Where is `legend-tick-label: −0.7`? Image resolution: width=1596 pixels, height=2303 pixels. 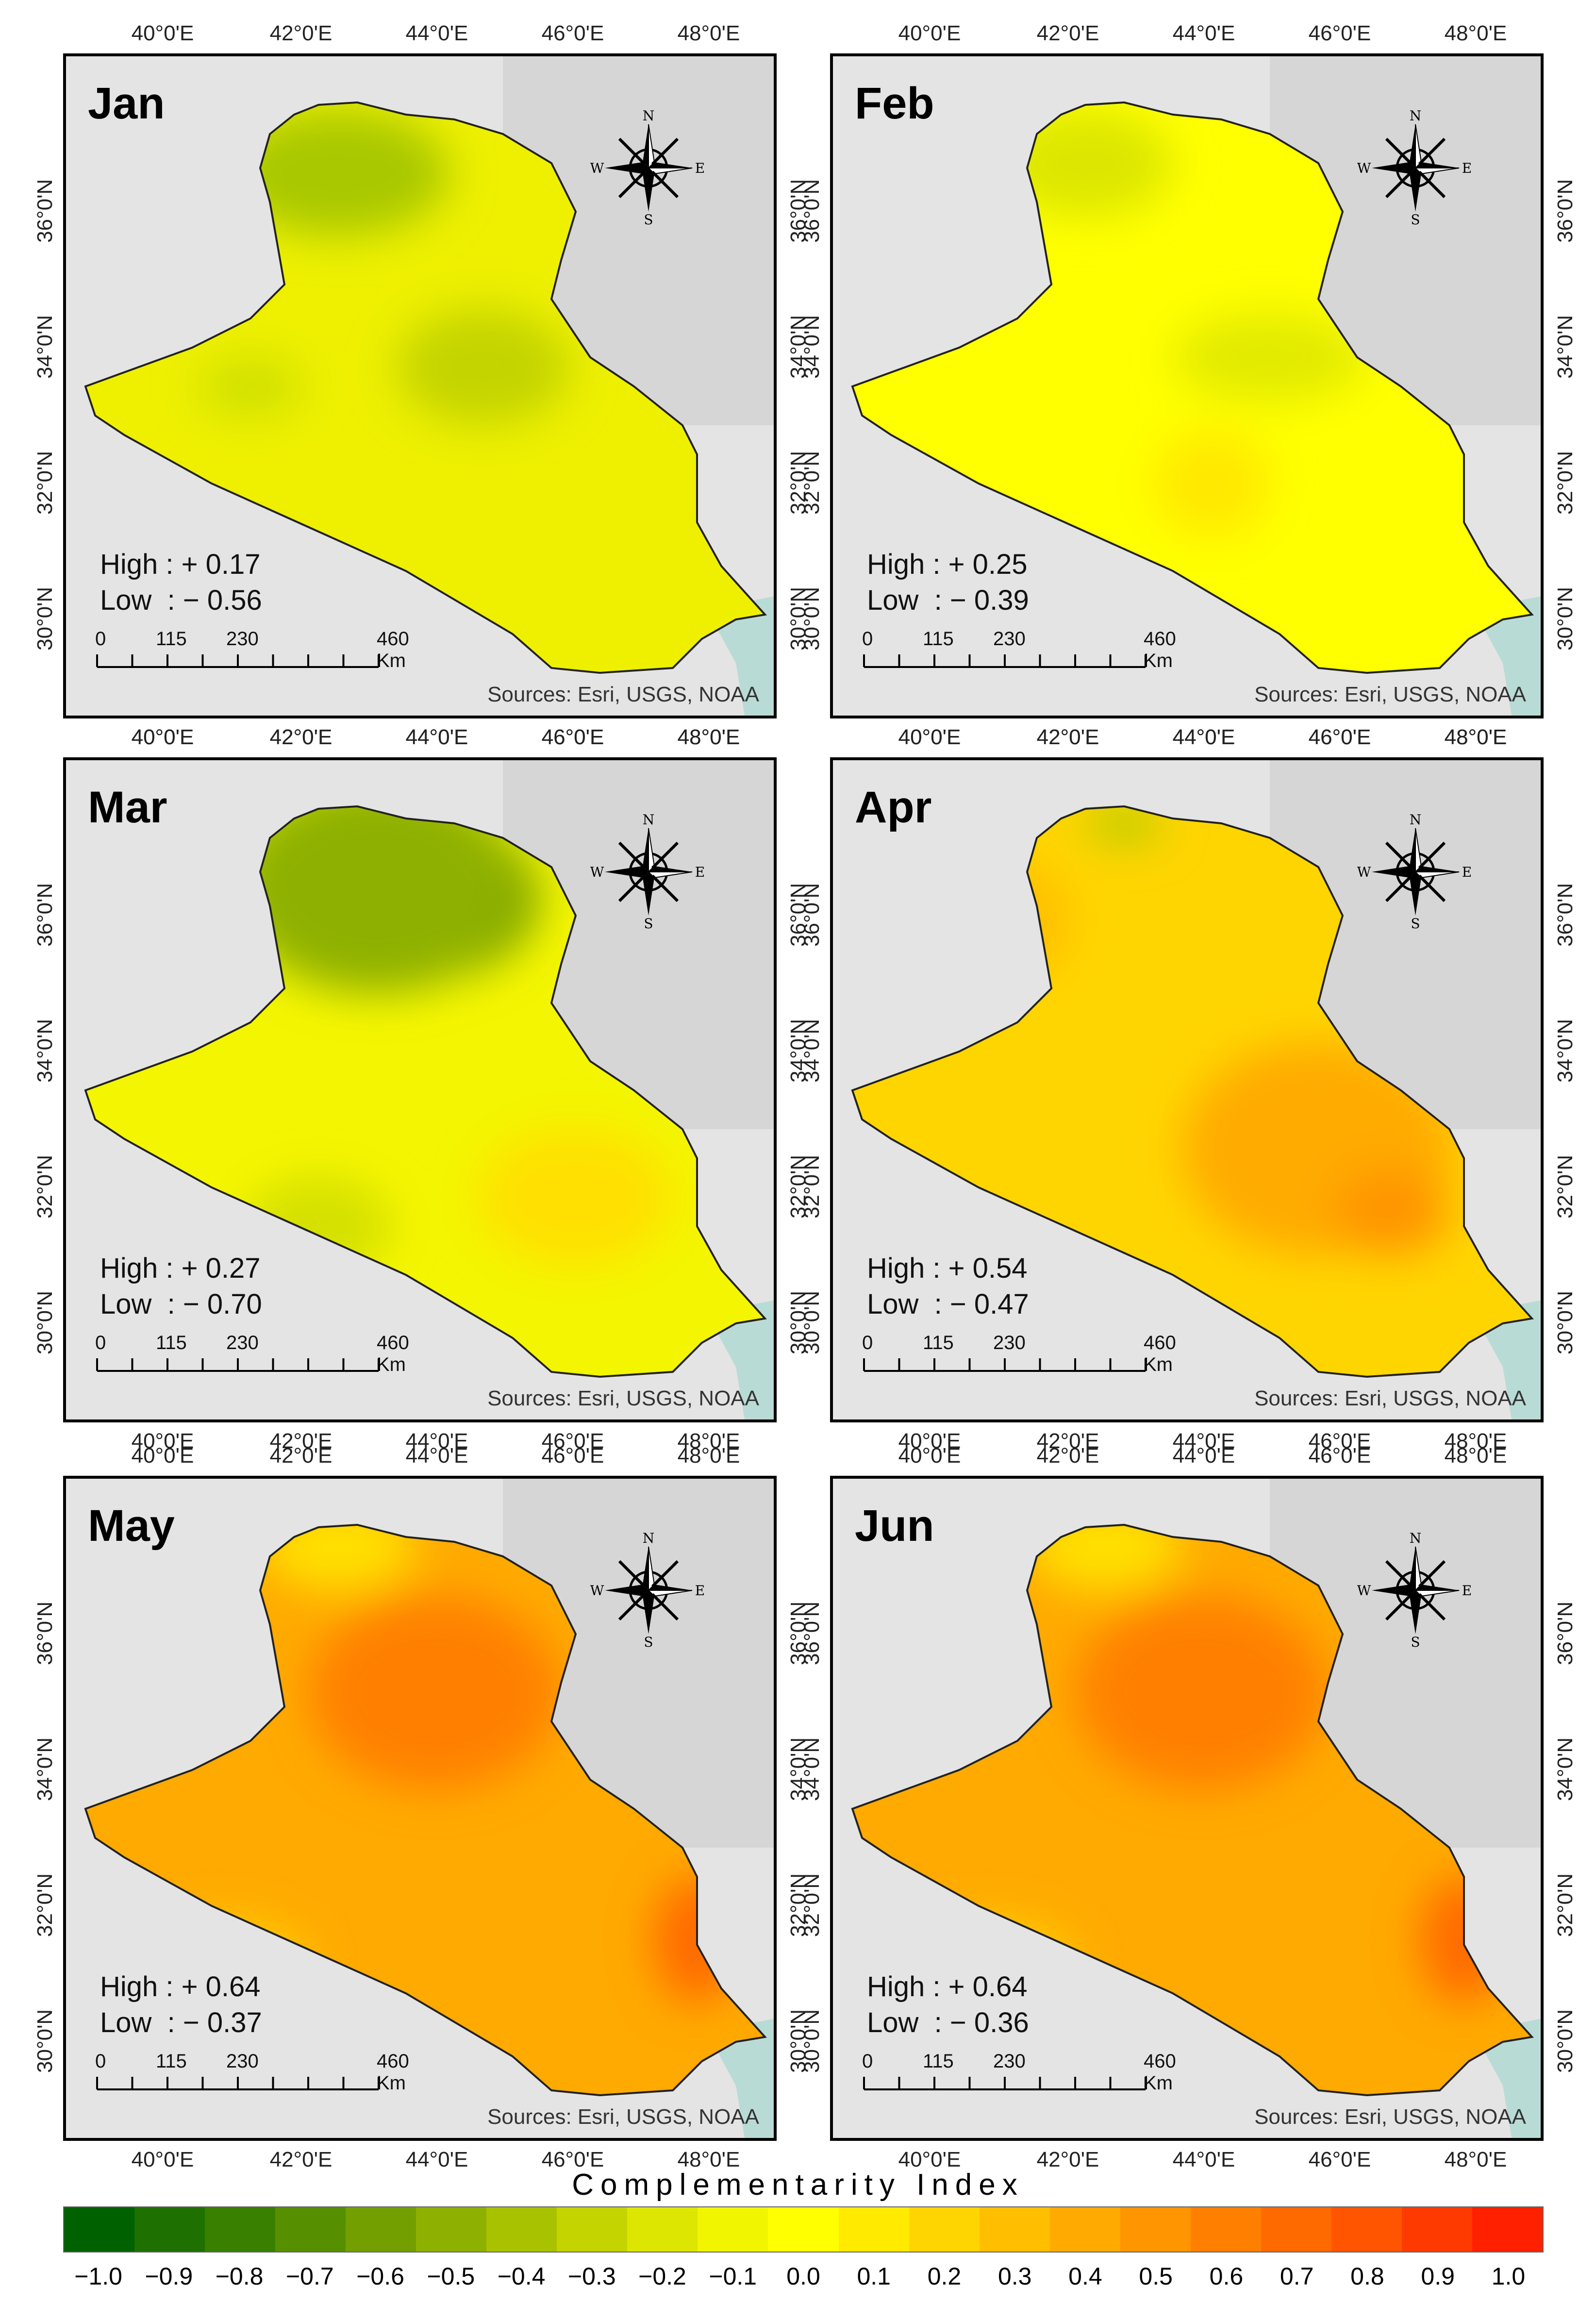 legend-tick-label: −0.7 is located at coordinates (309, 2276).